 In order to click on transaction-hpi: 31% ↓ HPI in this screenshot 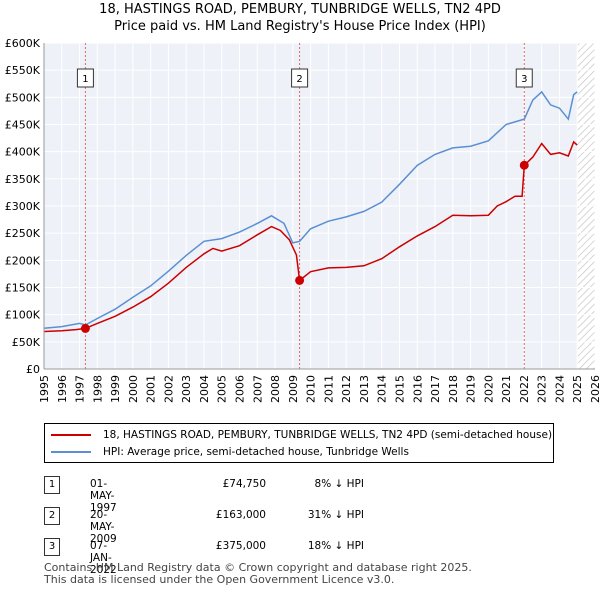, I will do `click(335, 515)`.